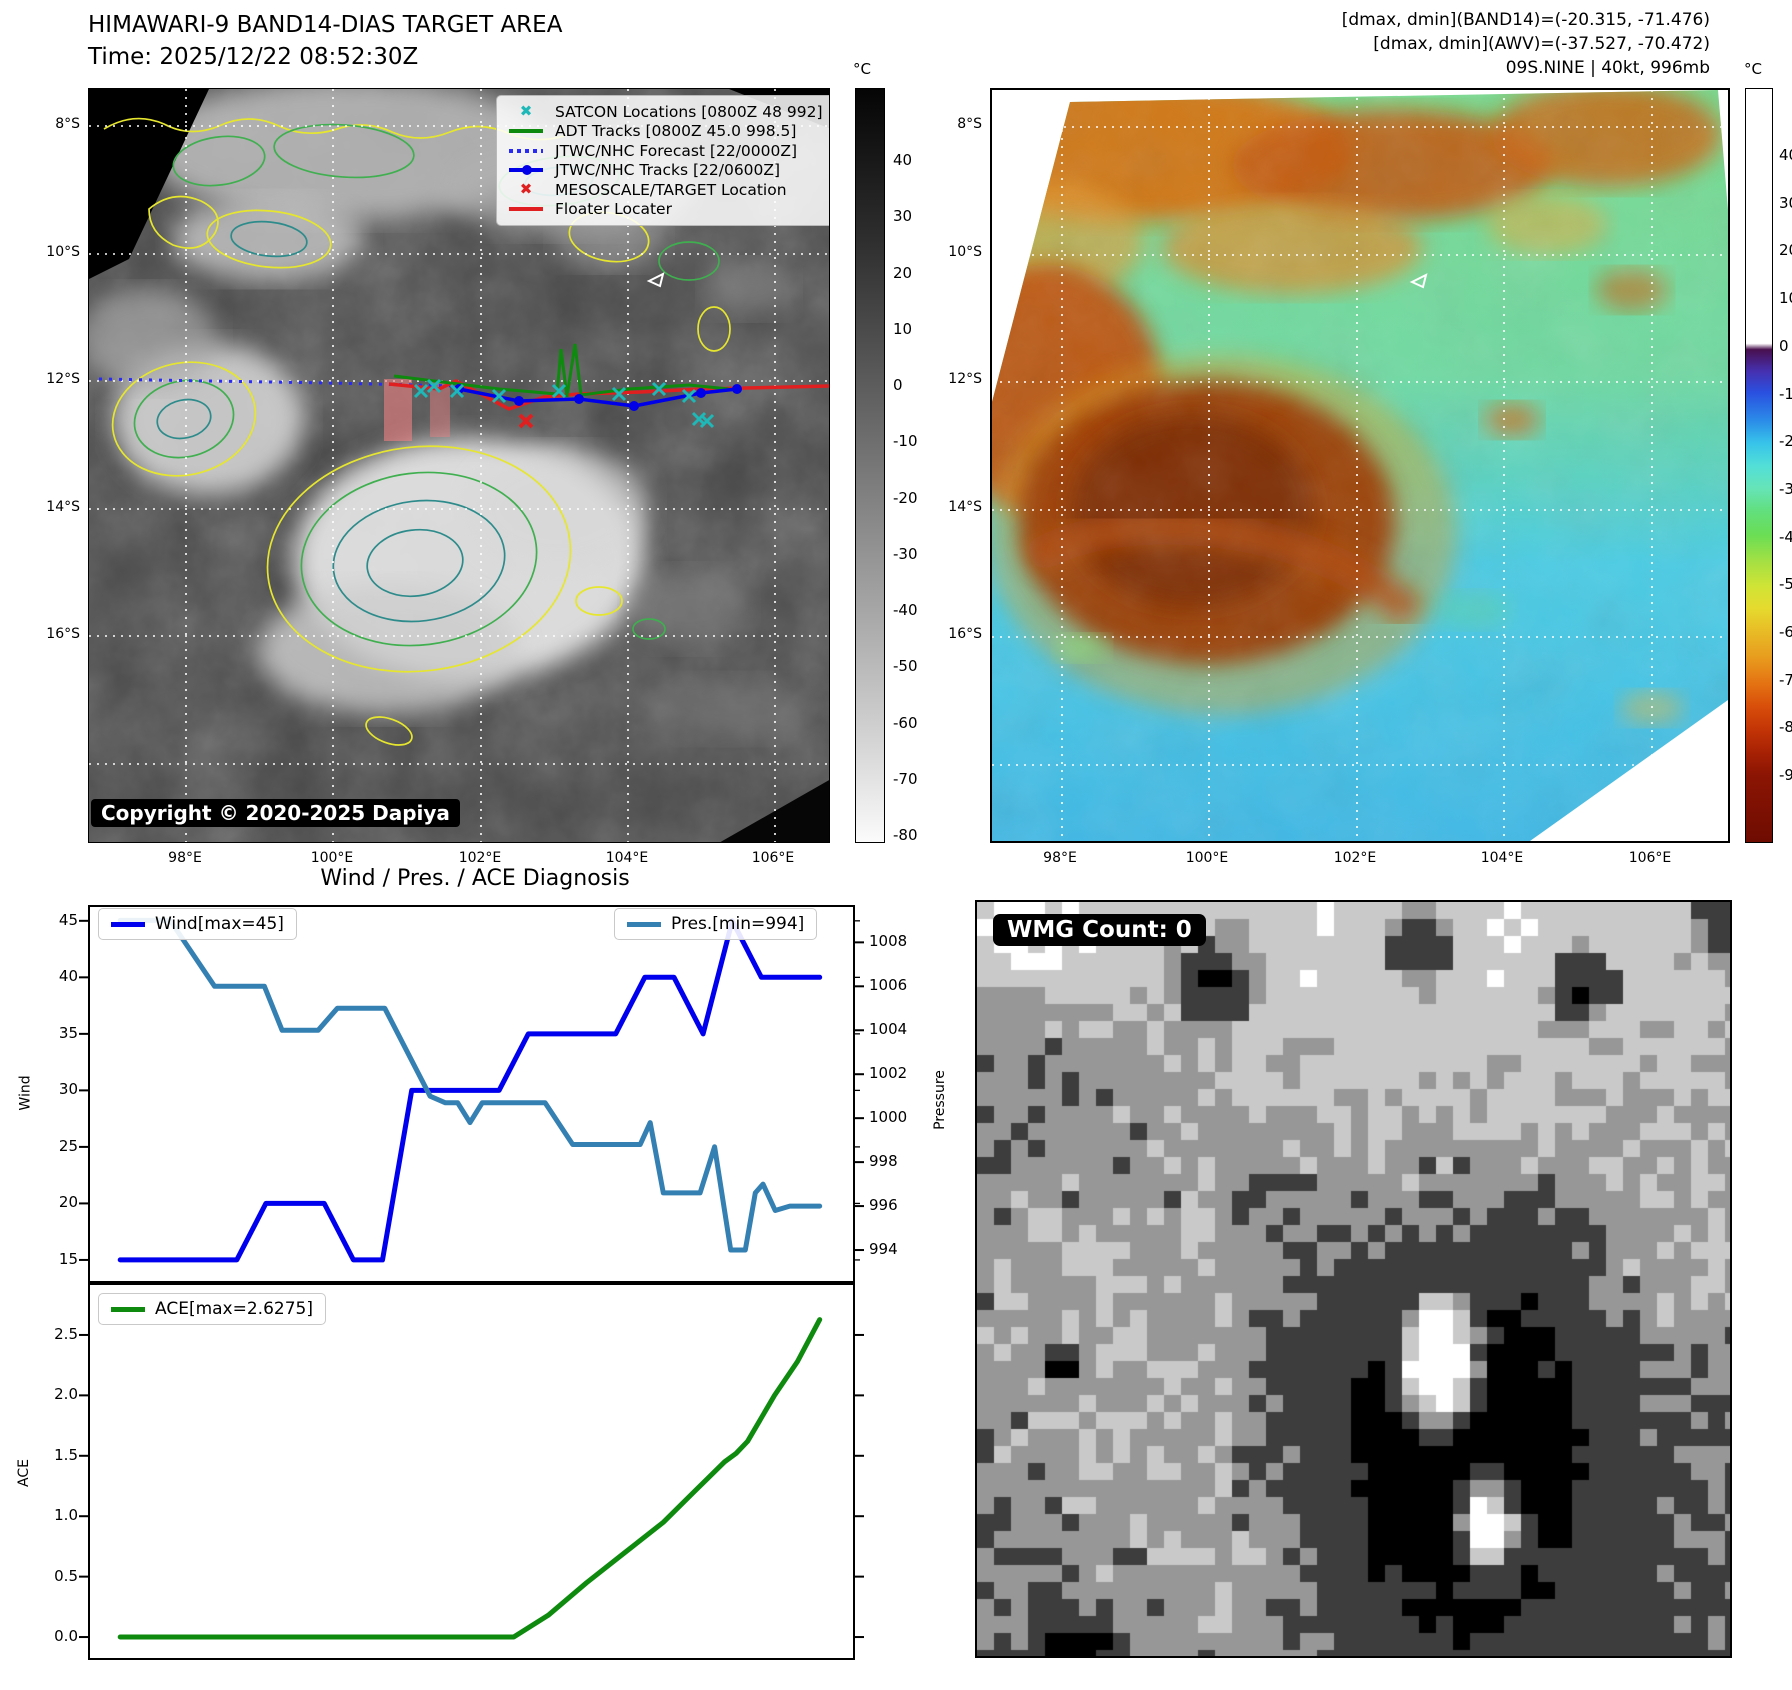 The image size is (1792, 1690). Describe the element at coordinates (965, 252) in the screenshot. I see `awv-lat-tick: 10°S` at that location.